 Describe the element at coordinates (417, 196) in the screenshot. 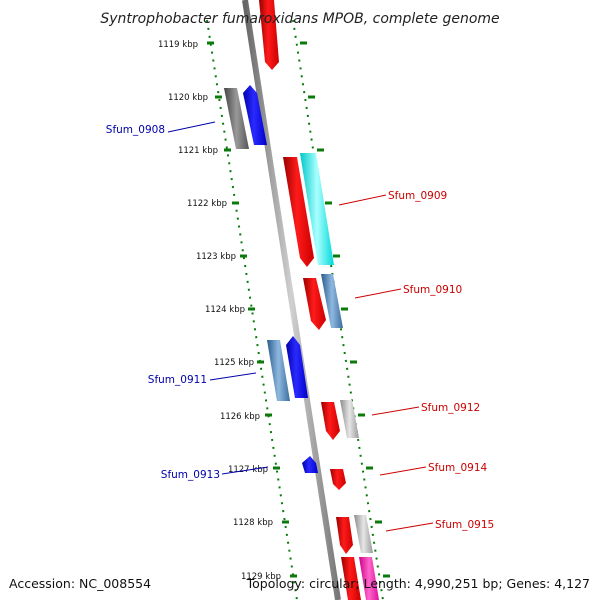

I see `gene-label-sfum-0909: Sfum_0909` at that location.